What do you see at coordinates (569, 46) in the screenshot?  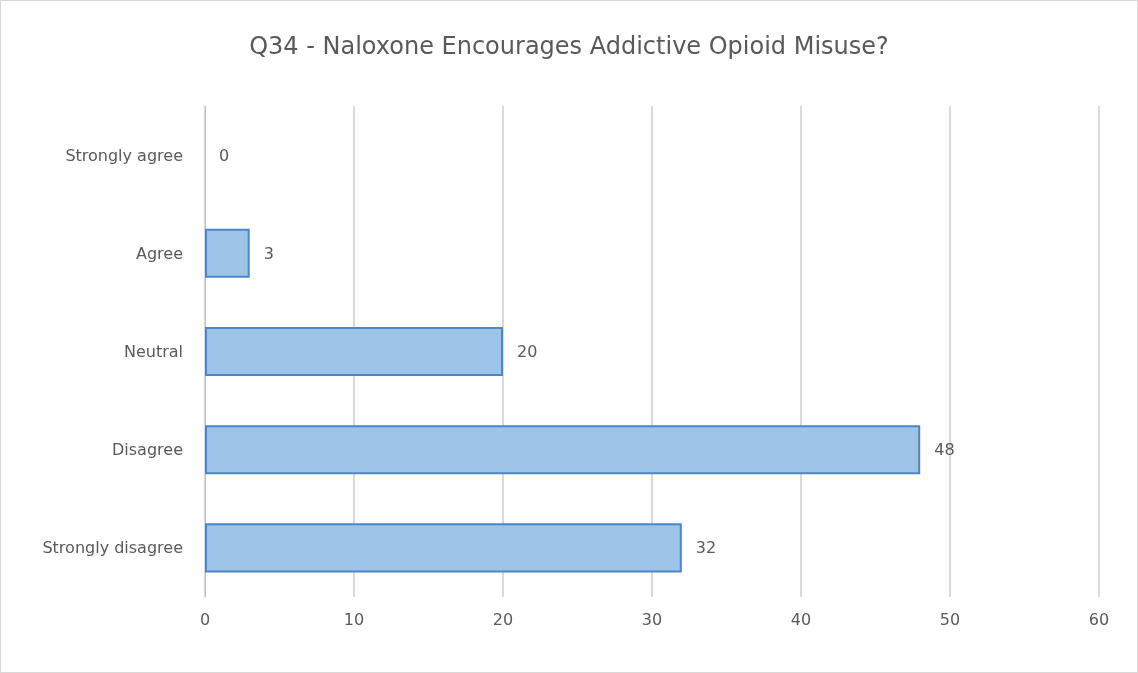 I see `chart-title: Q34 - Naloxone Encourages Addictive Opioid Misuse?` at bounding box center [569, 46].